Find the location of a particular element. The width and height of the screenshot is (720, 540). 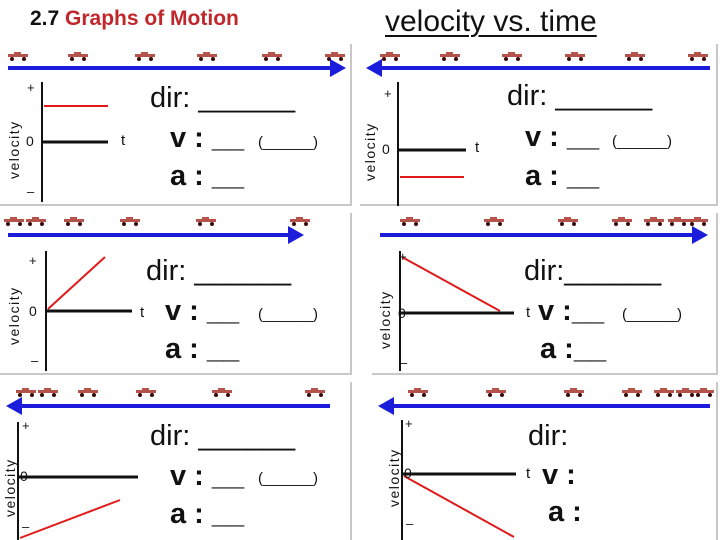

panel-6: velocity + 0 – t dir: v : a : is located at coordinates (545, 461).